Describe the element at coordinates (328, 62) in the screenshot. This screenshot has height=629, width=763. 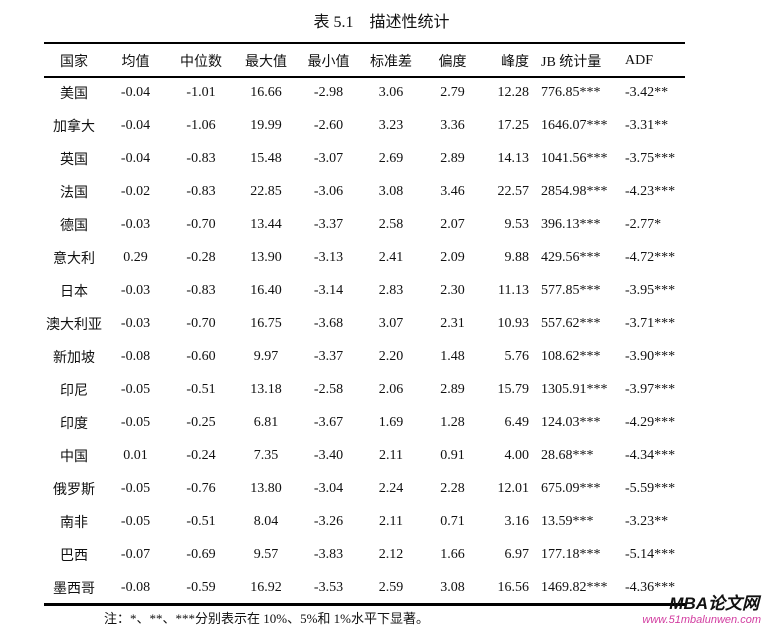
I see `column-header: 最小值` at that location.